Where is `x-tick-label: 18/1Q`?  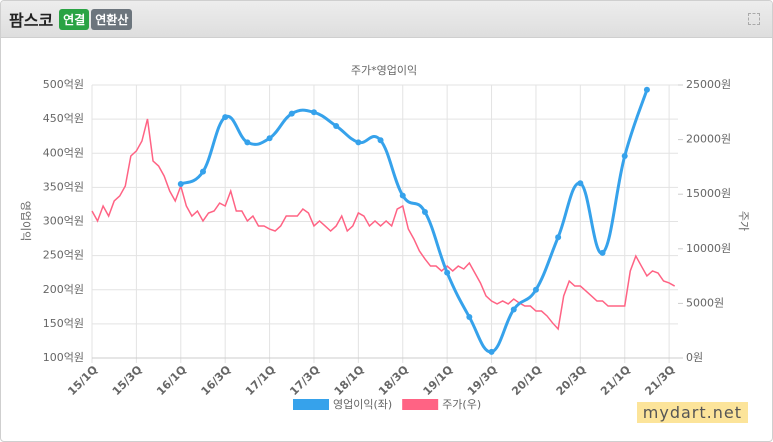
x-tick-label: 18/1Q is located at coordinates (349, 380).